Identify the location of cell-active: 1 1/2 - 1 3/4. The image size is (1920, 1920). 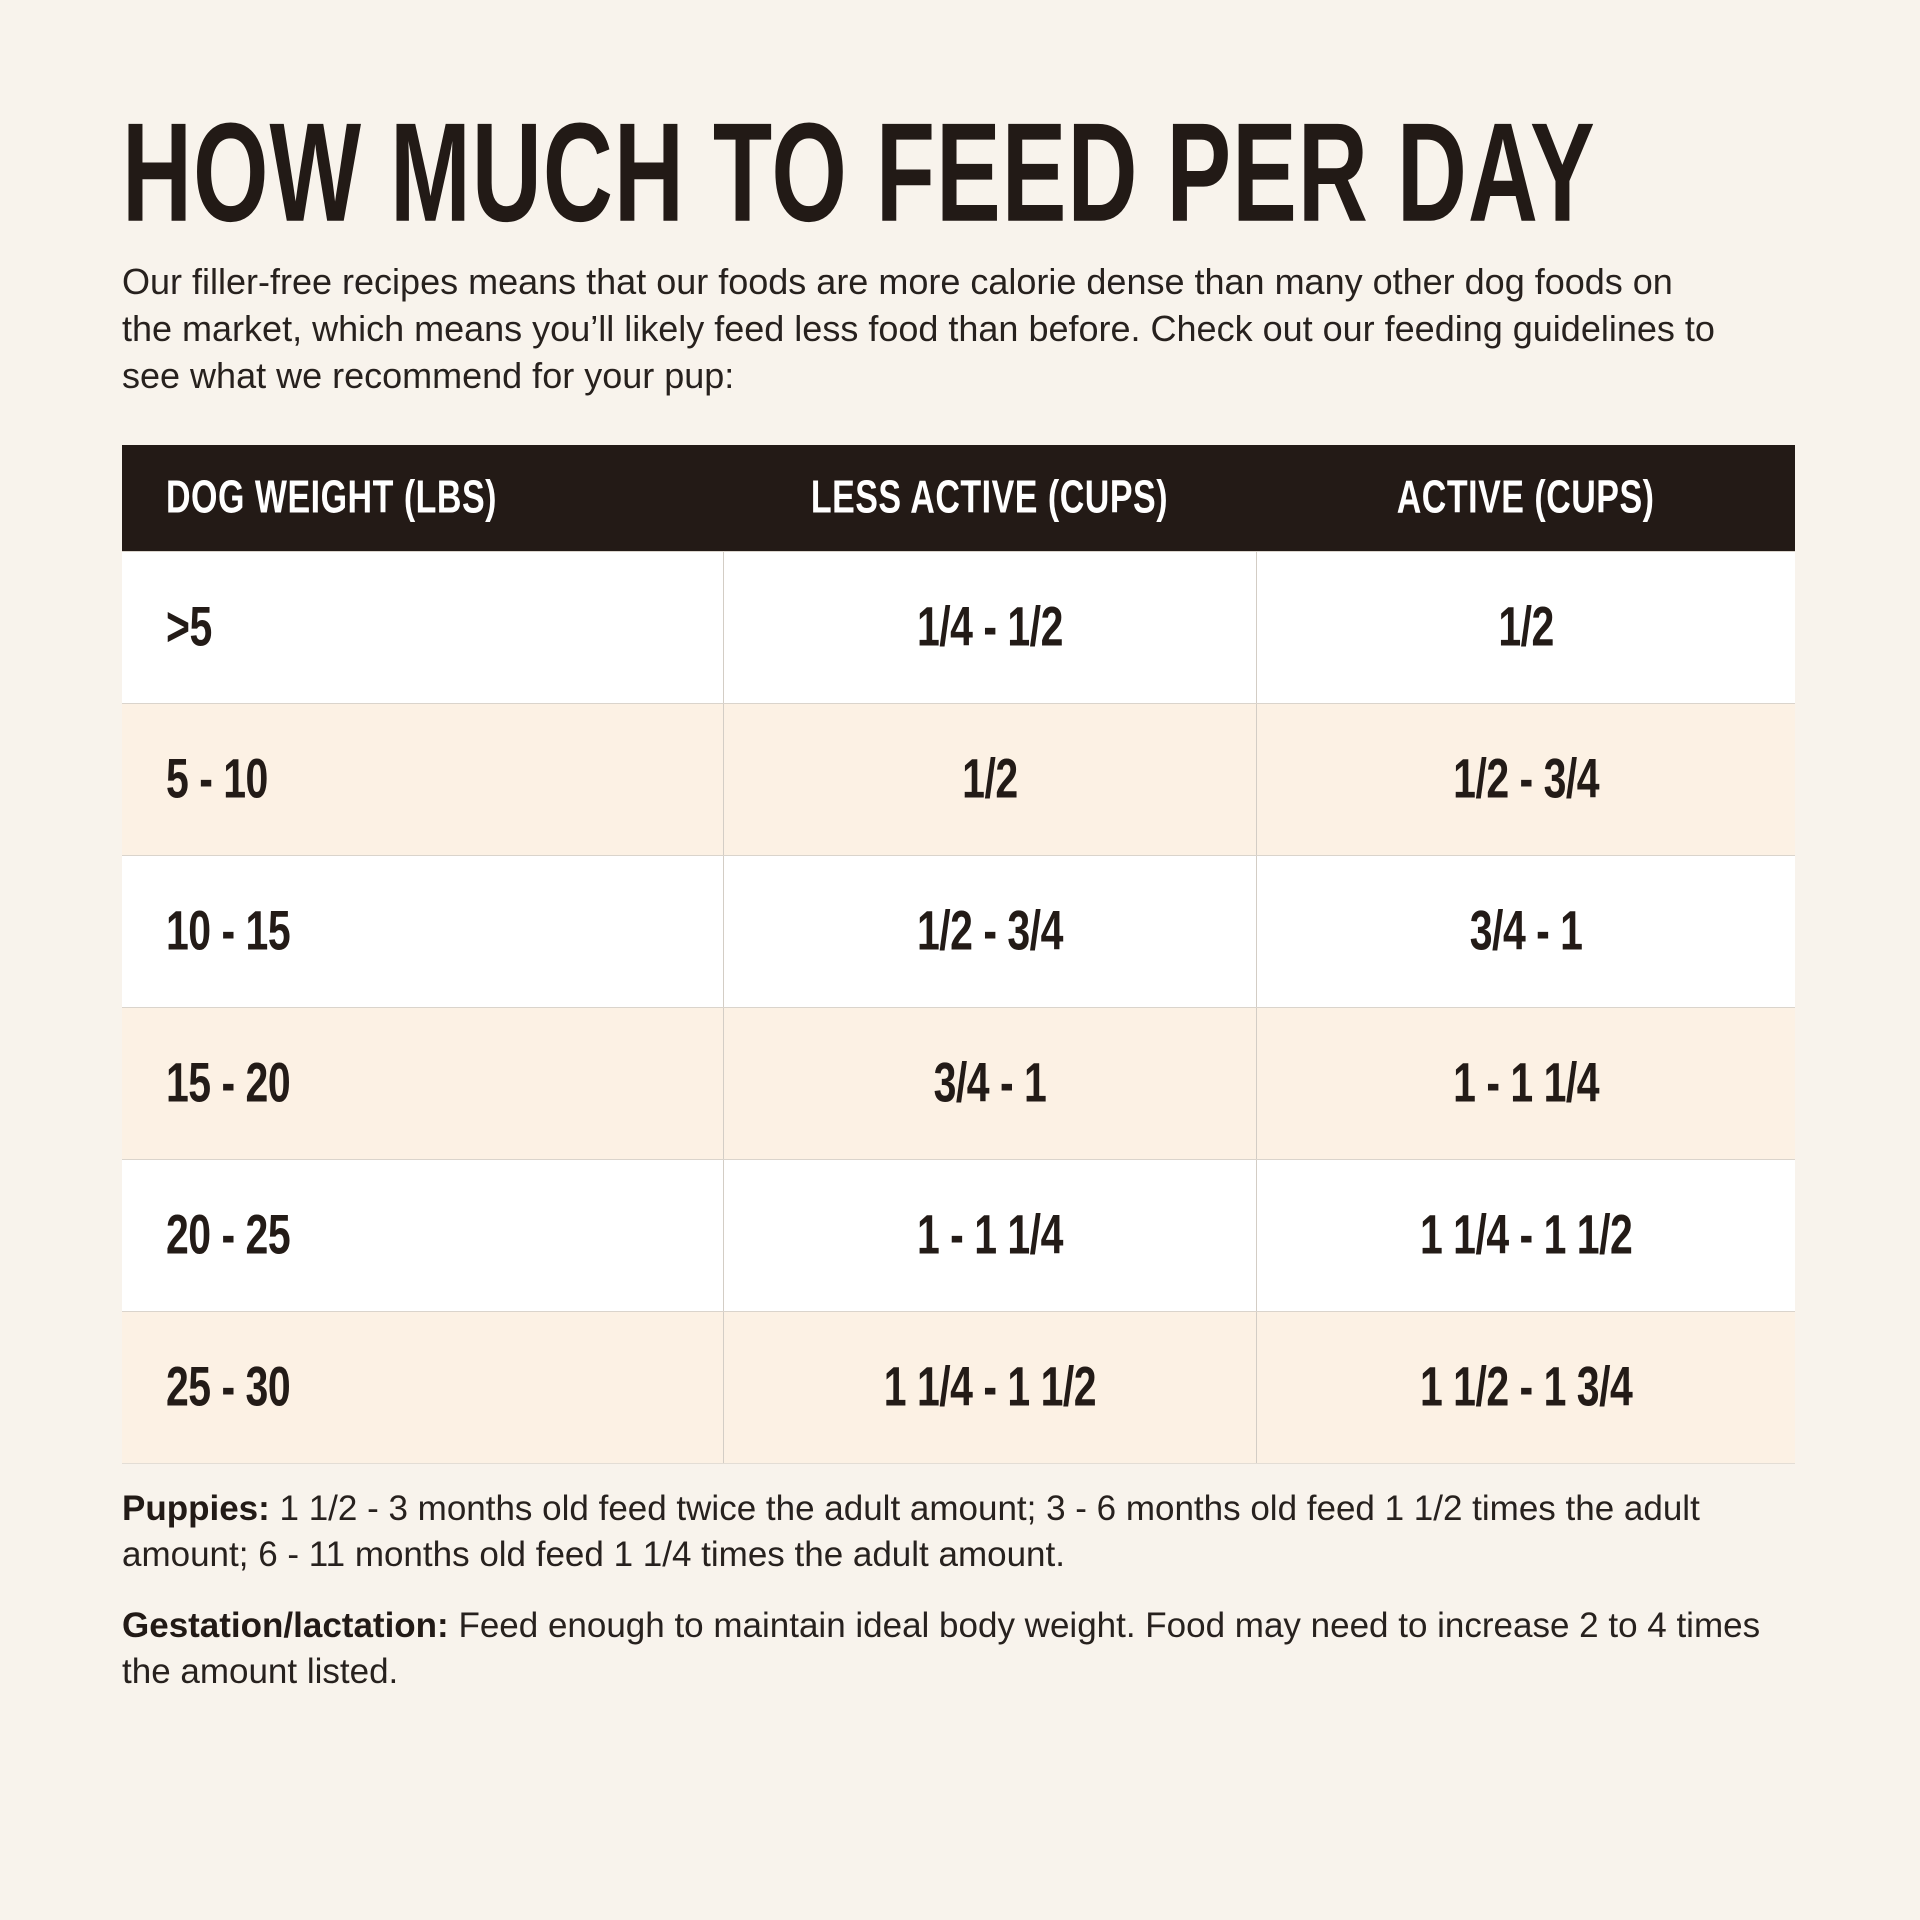
(1525, 1387).